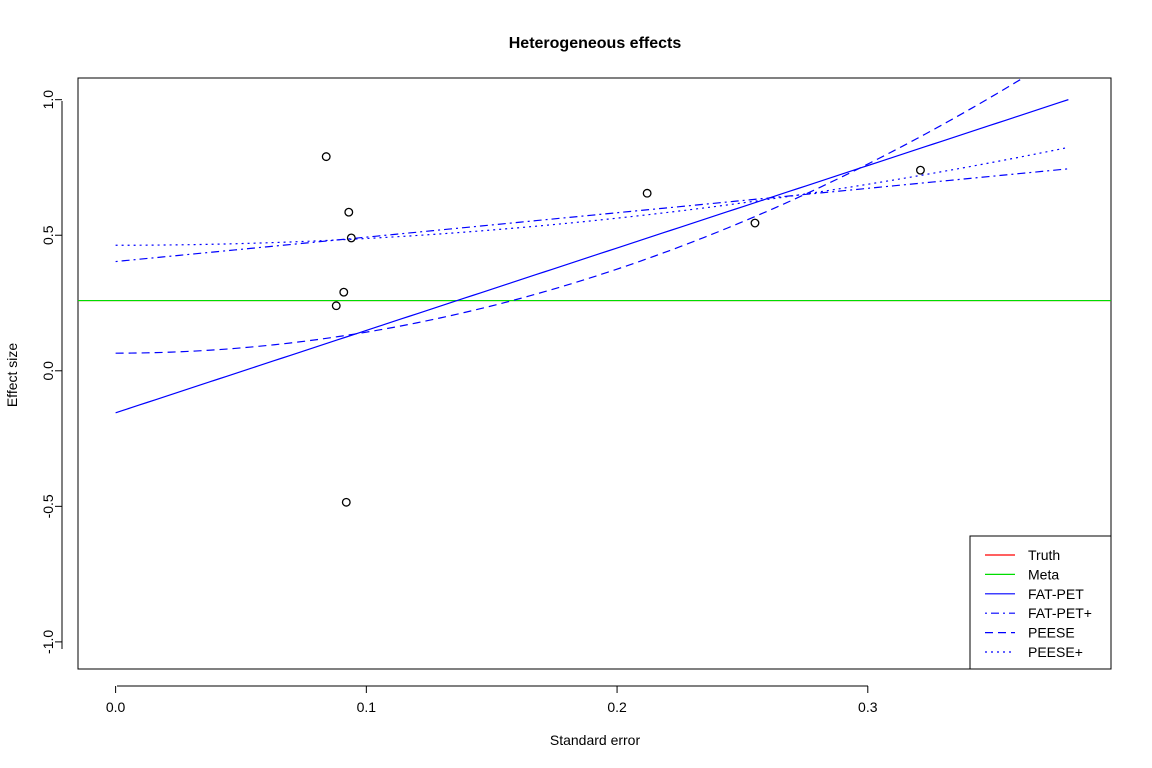 Image resolution: width=1152 pixels, height=768 pixels. I want to click on legend-label: PEESE+, so click(1055, 652).